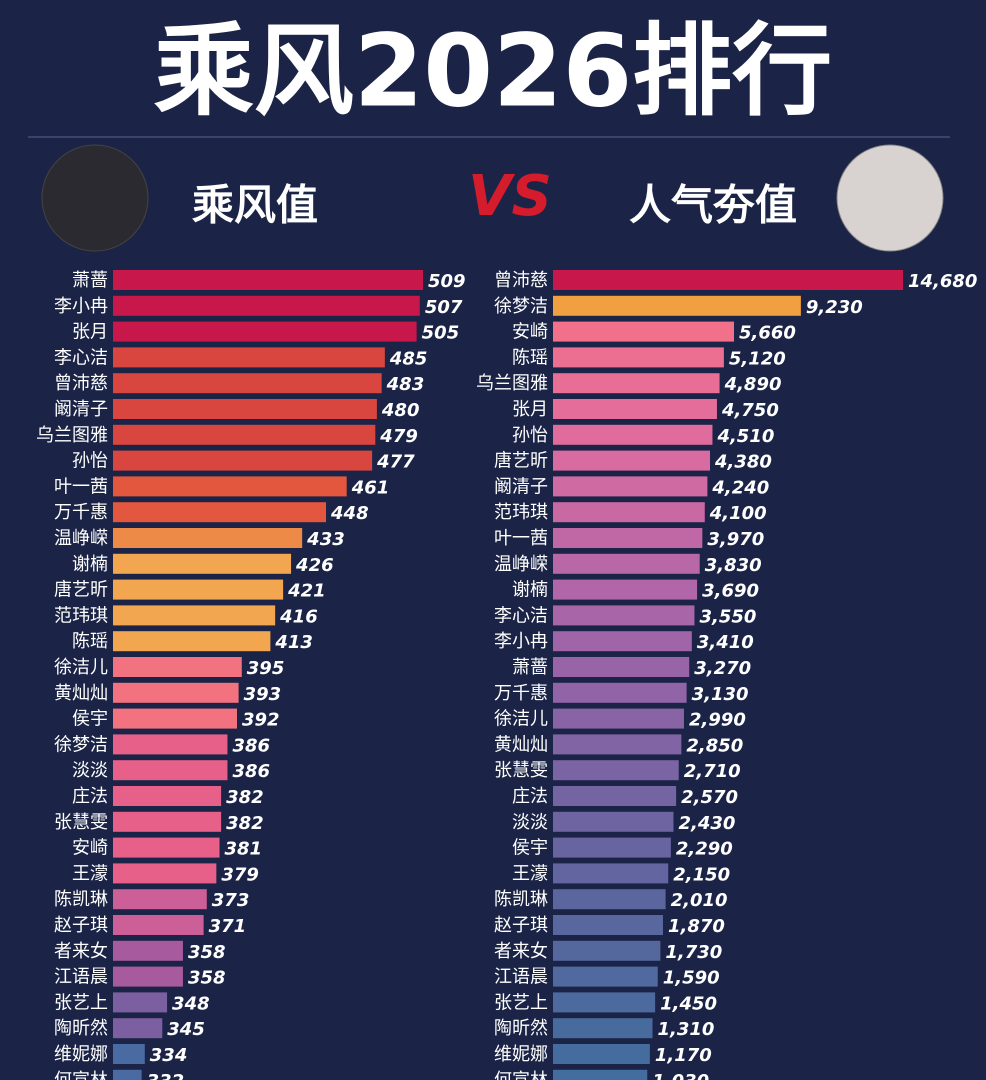 This screenshot has height=1080, width=986. Describe the element at coordinates (395, 462) in the screenshot. I see `value-label: 477` at that location.